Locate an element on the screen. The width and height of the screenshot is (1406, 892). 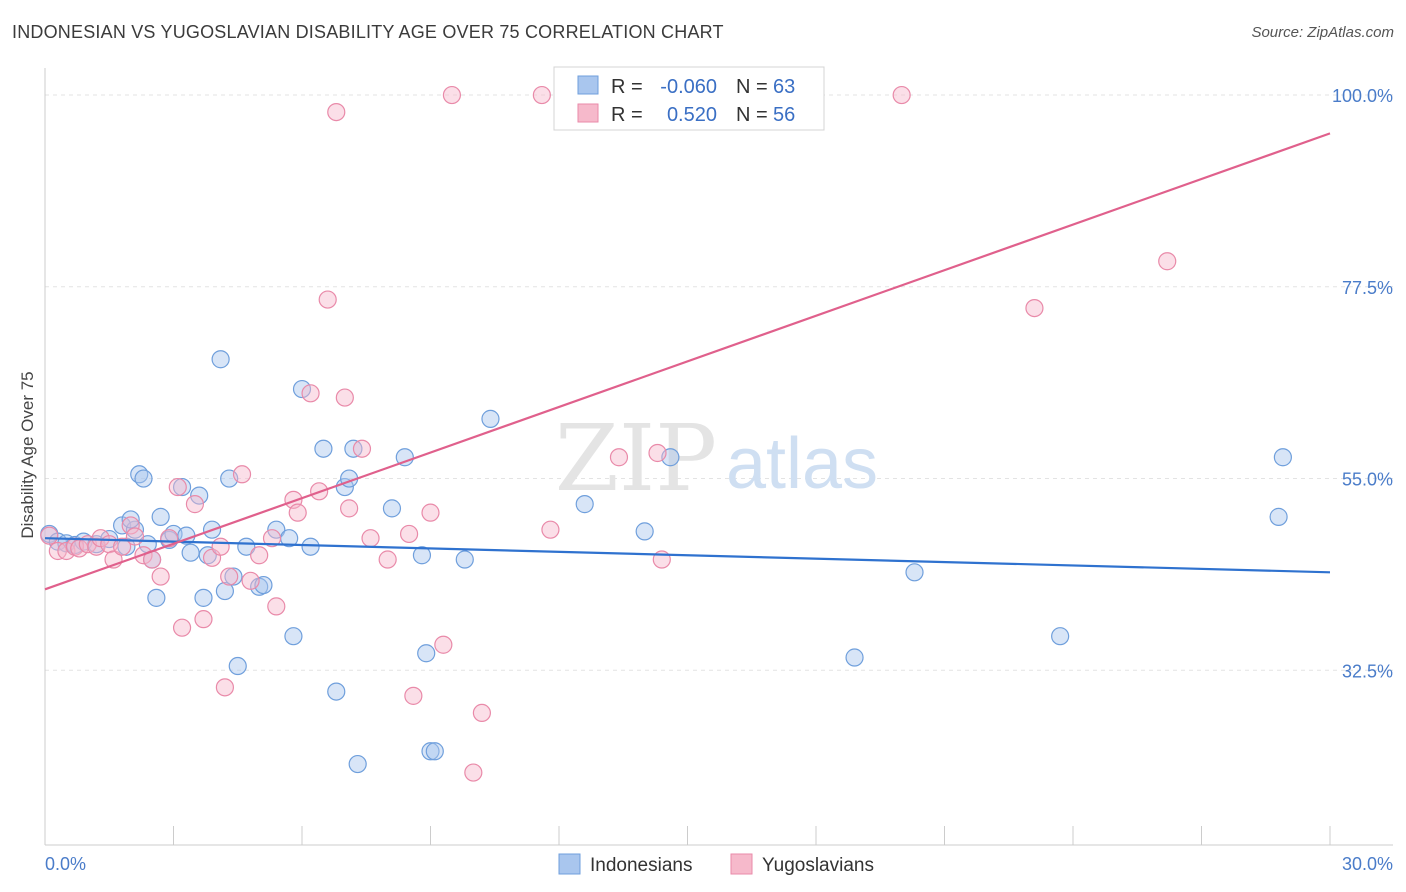
legend-swatch-yugoslavians is located at coordinates (741, 864).